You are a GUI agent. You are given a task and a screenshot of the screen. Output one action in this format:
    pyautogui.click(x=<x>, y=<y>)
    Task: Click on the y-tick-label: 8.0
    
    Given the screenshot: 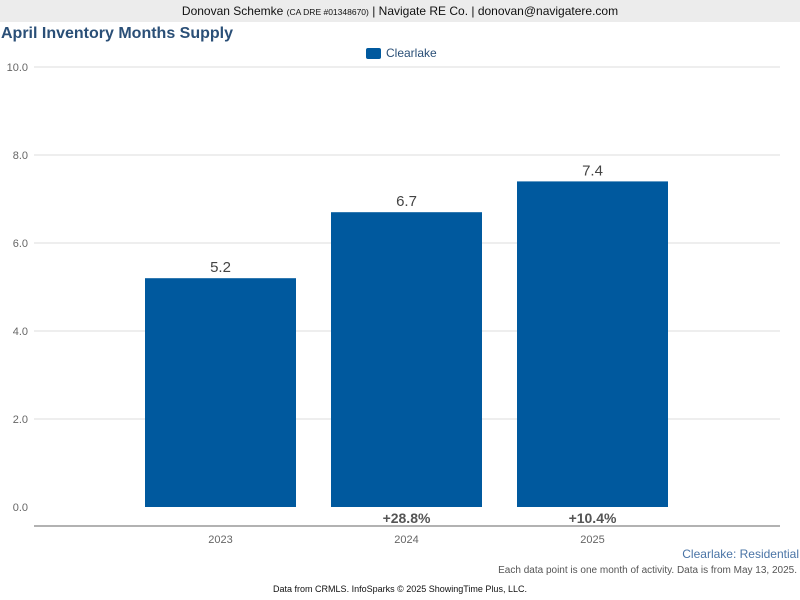 What is the action you would take?
    pyautogui.click(x=20, y=156)
    